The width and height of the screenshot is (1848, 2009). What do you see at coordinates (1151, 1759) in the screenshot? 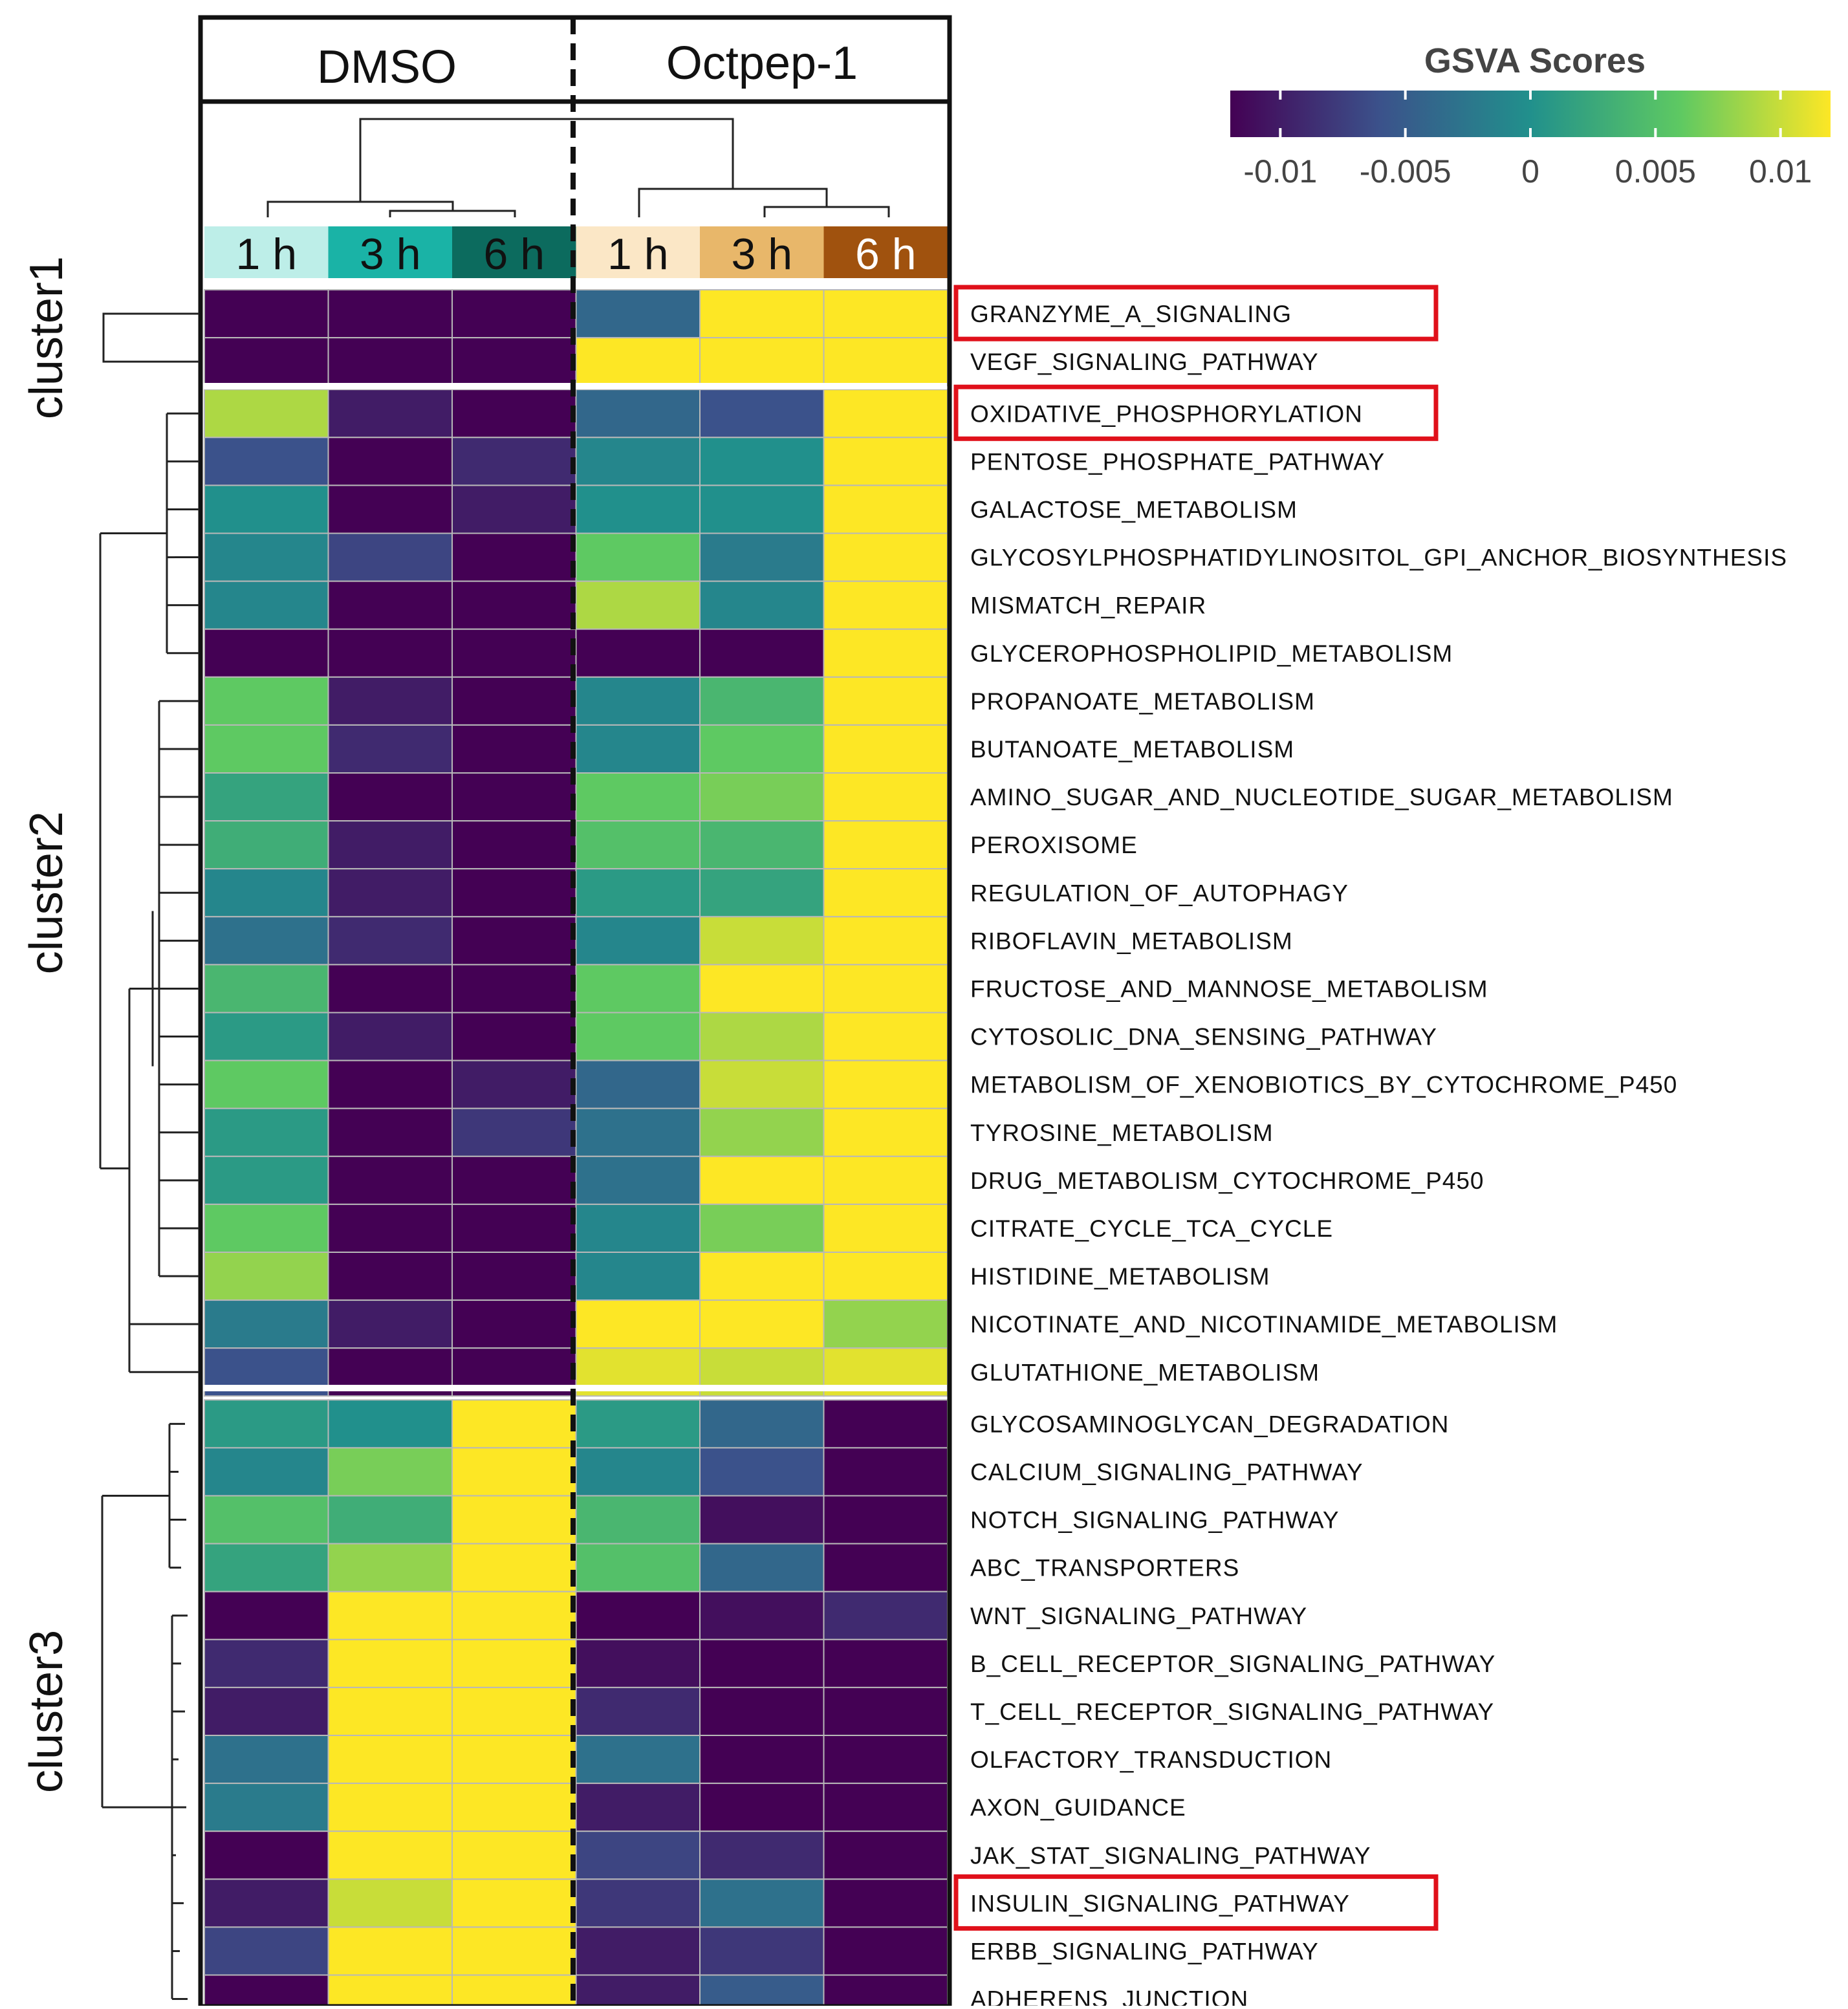
I see `row-label: OLFACTORY_TRANSDUCTION` at bounding box center [1151, 1759].